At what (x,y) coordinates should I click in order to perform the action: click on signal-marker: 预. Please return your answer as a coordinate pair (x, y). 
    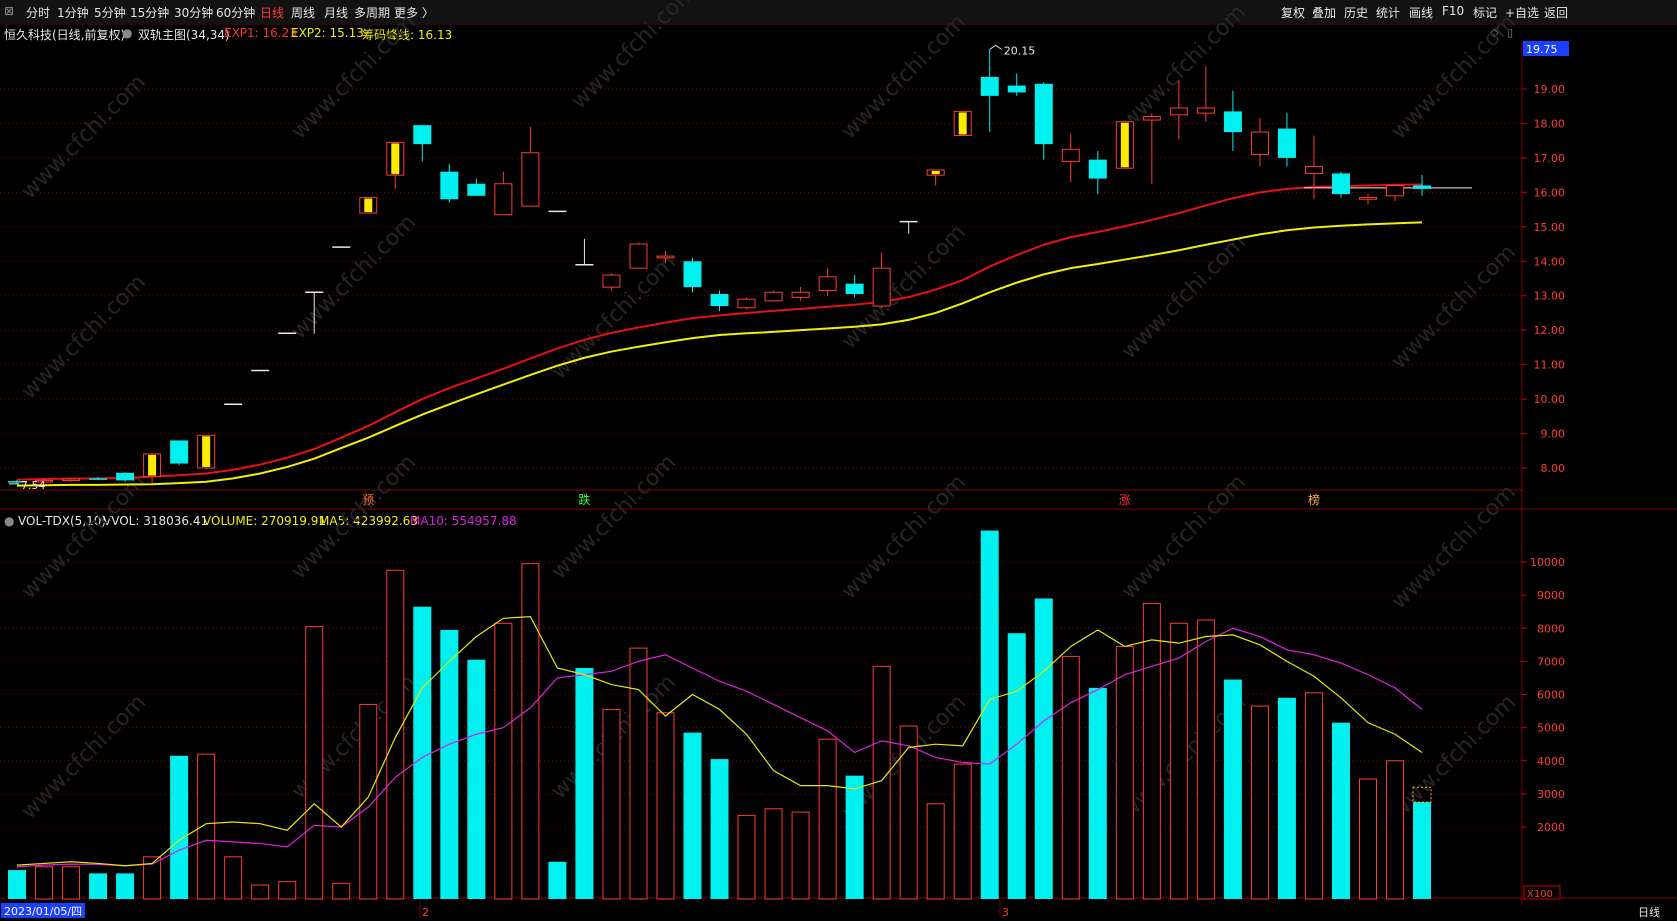
    Looking at the image, I should click on (368, 500).